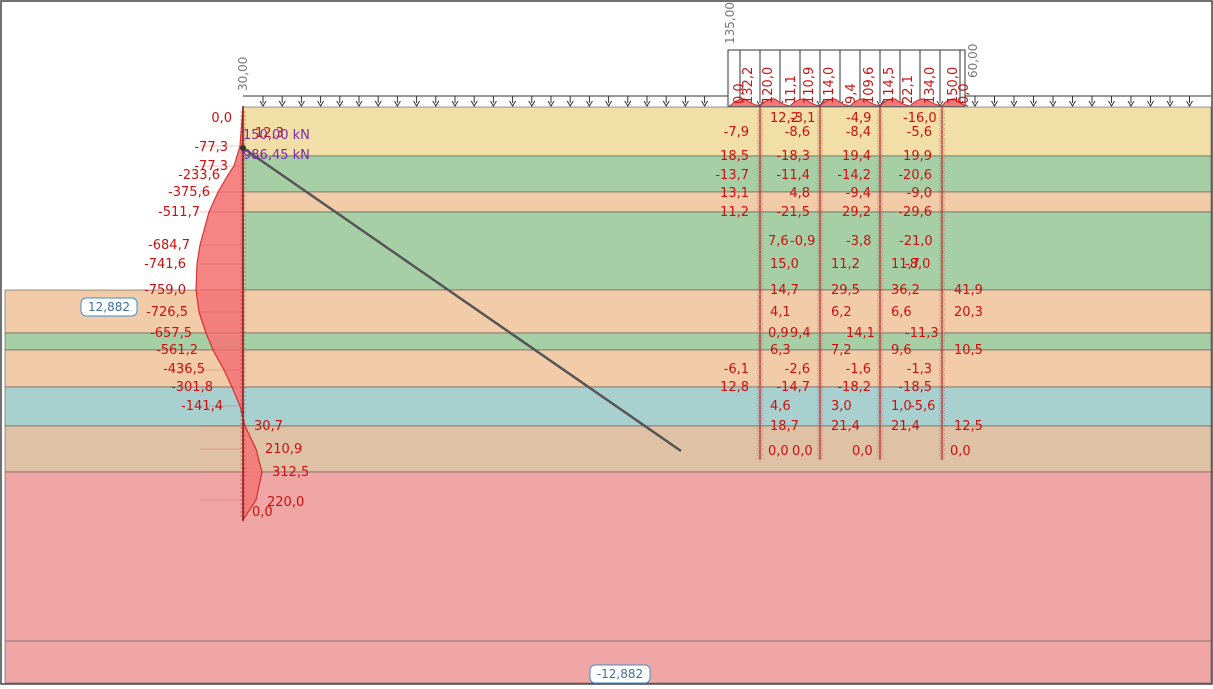 This screenshot has height=689, width=1213. What do you see at coordinates (171, 333) in the screenshot?
I see `wall-moment-label: -657,5` at bounding box center [171, 333].